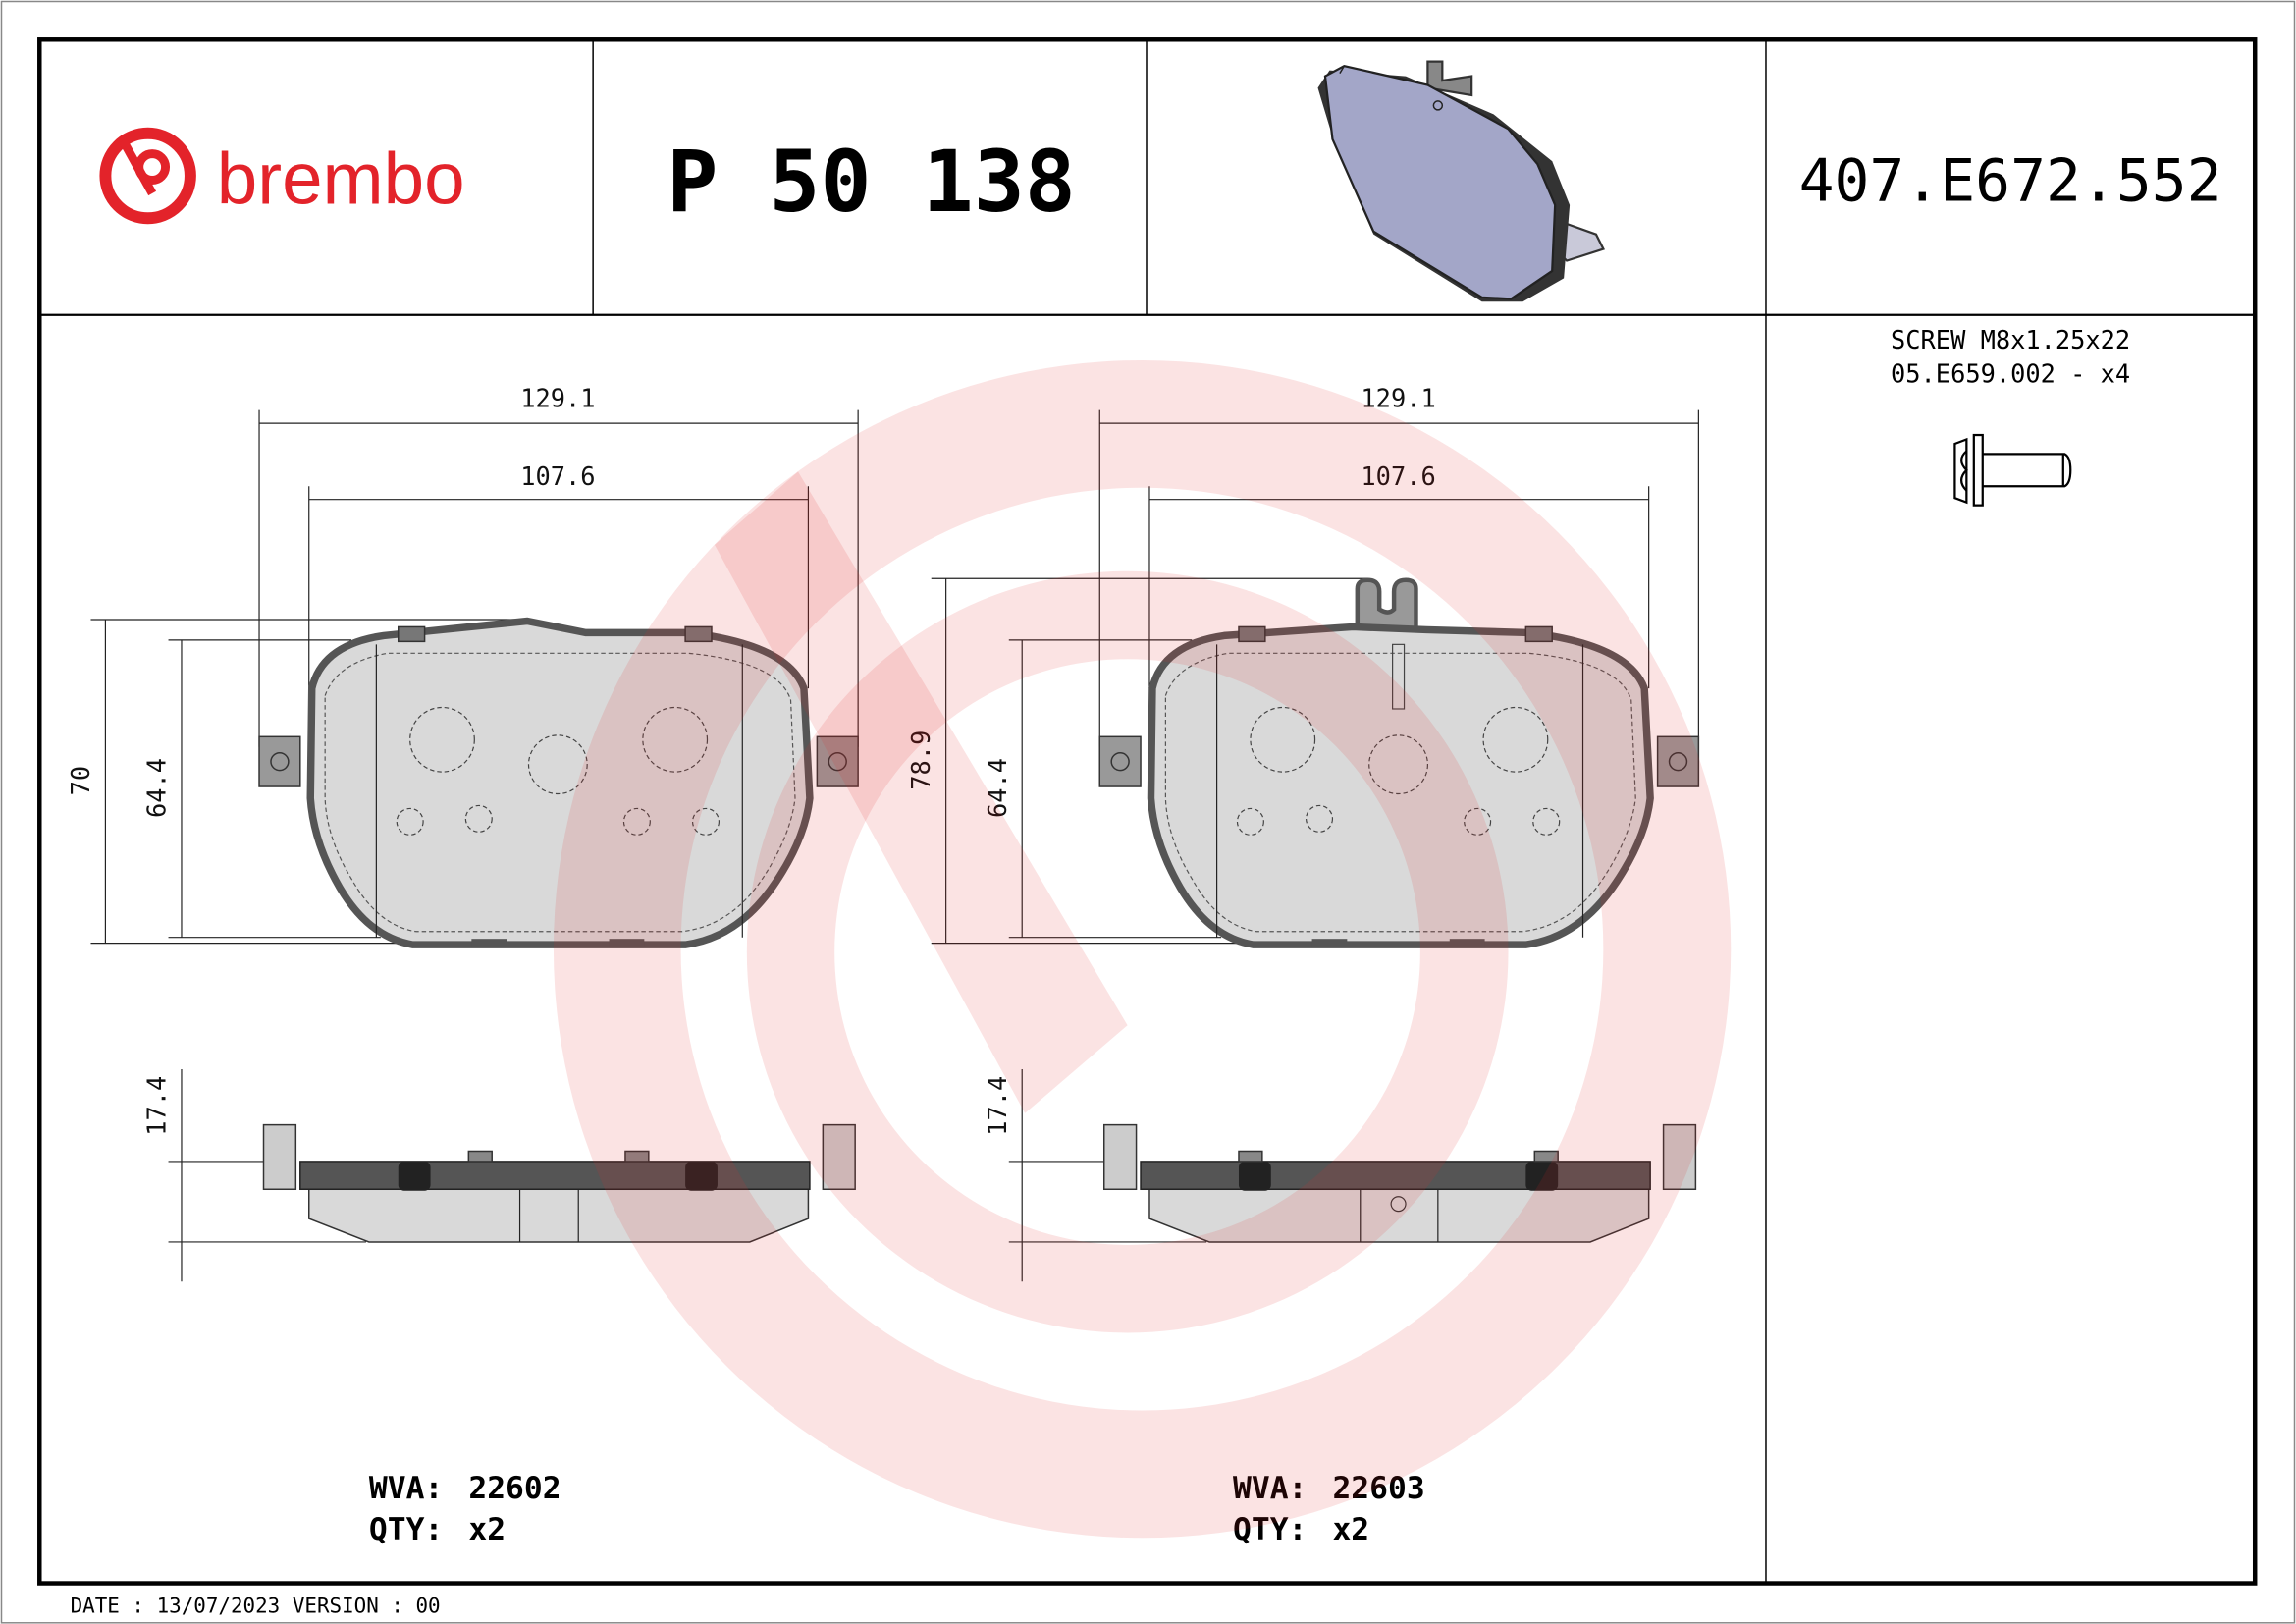 Image resolution: width=2296 pixels, height=1624 pixels. Describe the element at coordinates (2010, 339) in the screenshot. I see `accessory-description: SCREW M8x1.25x22` at that location.